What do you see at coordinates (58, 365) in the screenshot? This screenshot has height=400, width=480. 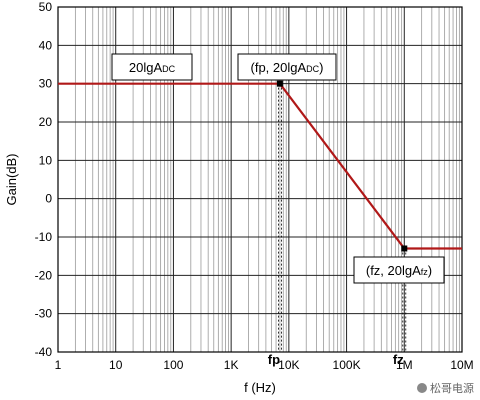 I see `x-tick-label: 1` at bounding box center [58, 365].